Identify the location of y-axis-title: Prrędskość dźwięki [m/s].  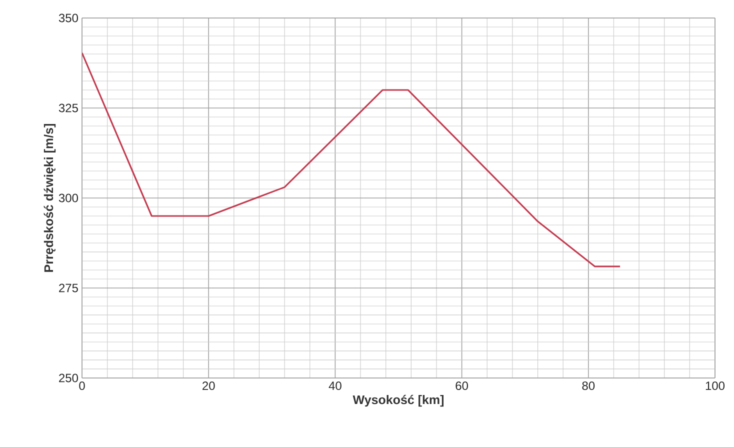
(50, 198).